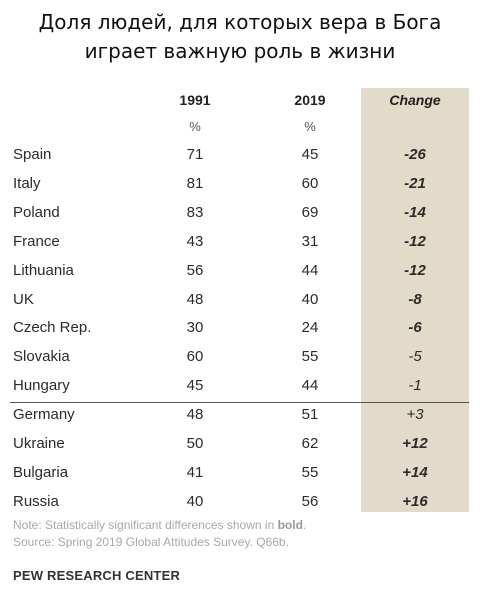  I want to click on value-2019: 24, so click(310, 328).